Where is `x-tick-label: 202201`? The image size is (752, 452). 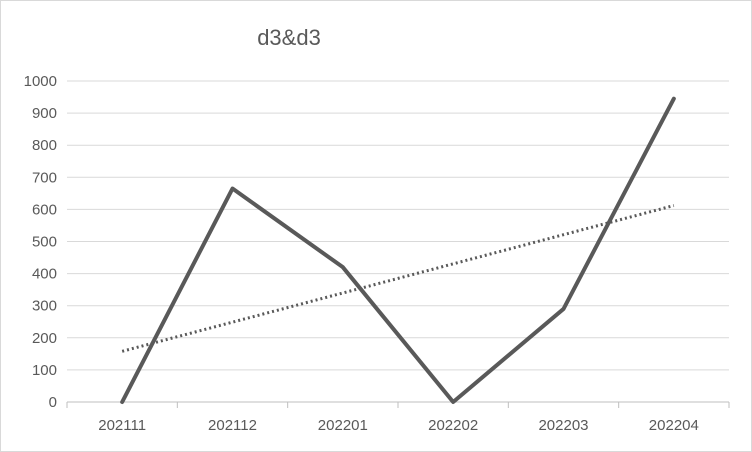 x-tick-label: 202201 is located at coordinates (343, 425).